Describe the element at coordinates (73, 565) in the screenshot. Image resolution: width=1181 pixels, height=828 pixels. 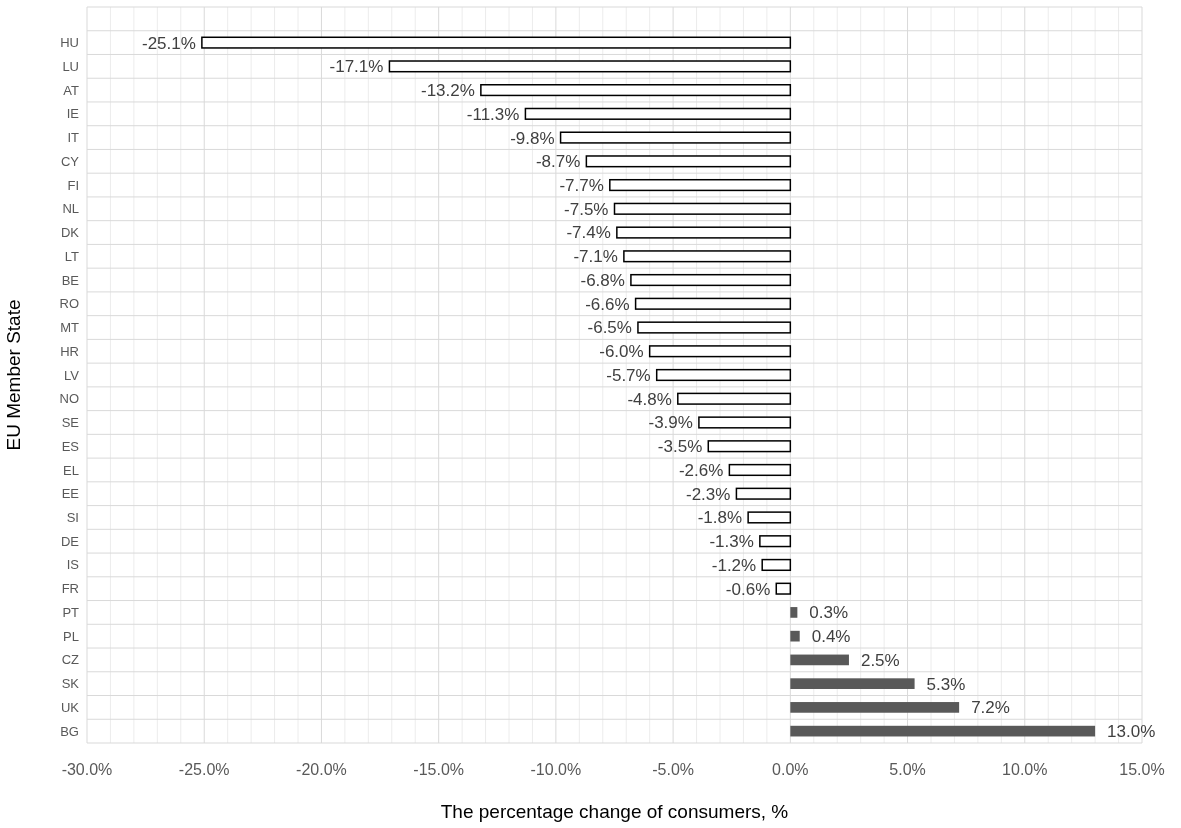
I see `y-tick-label: IS` at that location.